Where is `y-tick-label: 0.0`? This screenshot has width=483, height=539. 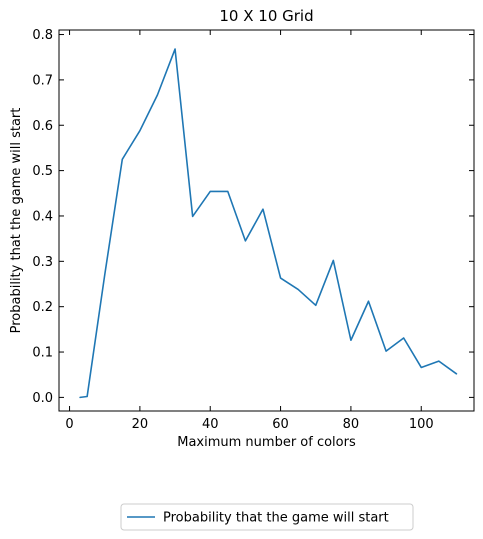
y-tick-label: 0.0 is located at coordinates (42, 398).